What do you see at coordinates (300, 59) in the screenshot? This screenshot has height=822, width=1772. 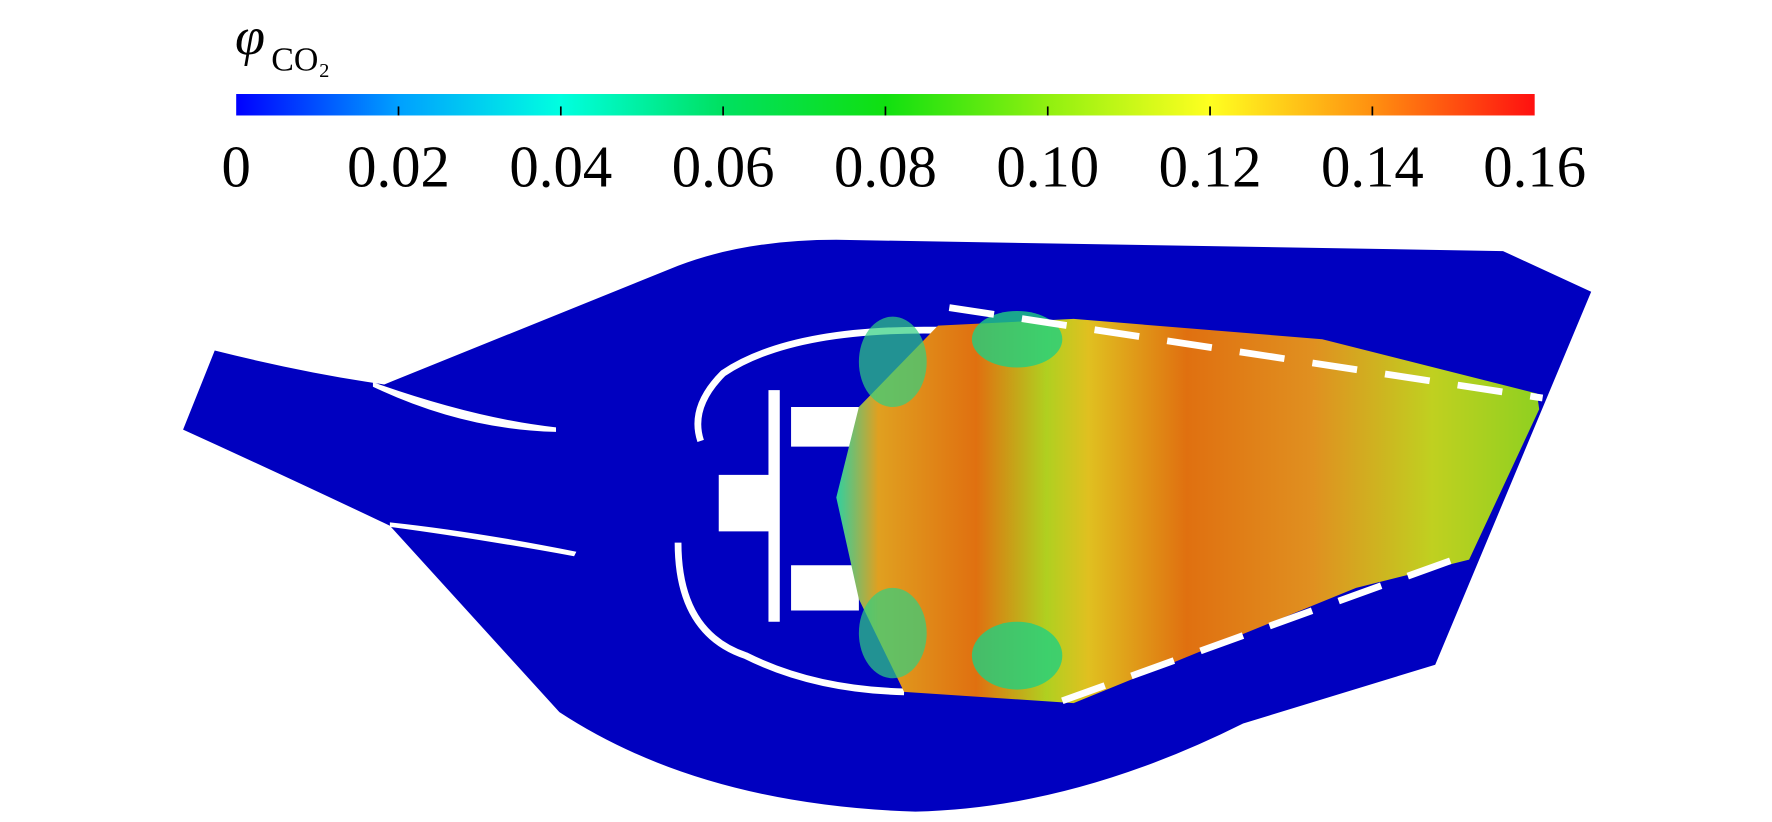 I see `subscript: CO₂` at bounding box center [300, 59].